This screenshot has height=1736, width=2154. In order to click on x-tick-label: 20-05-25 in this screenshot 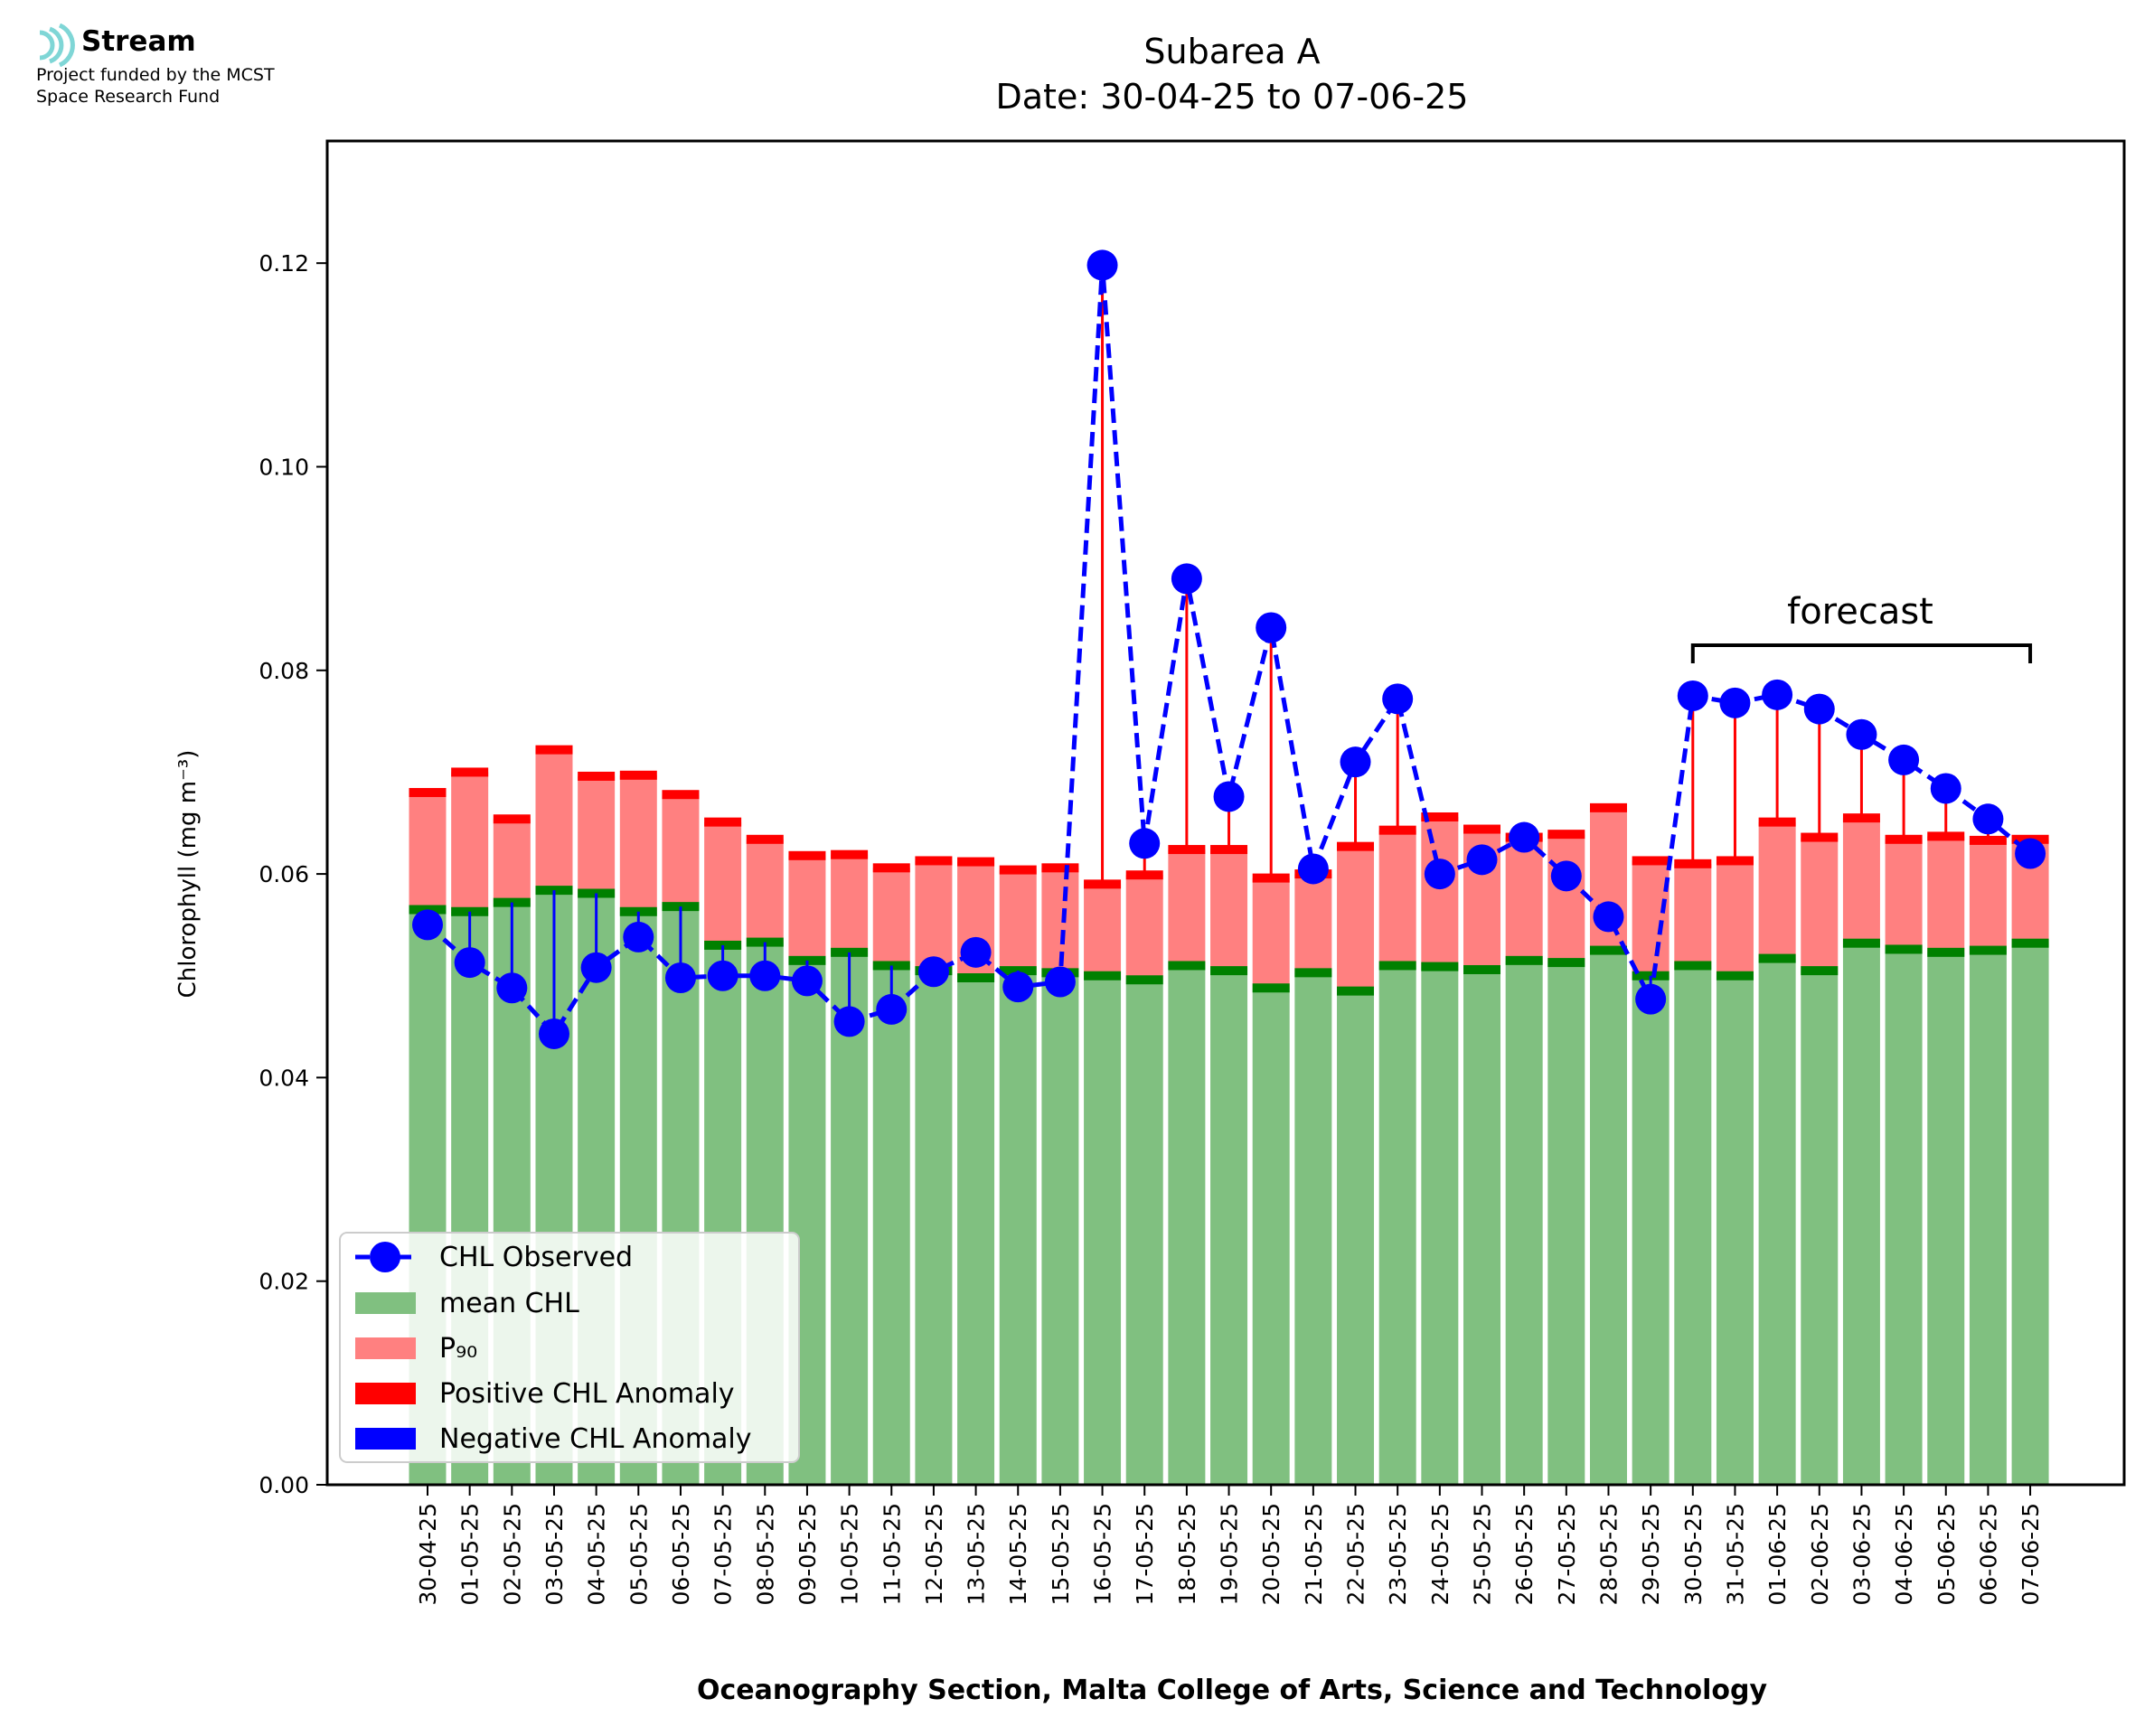, I will do `click(1271, 1554)`.